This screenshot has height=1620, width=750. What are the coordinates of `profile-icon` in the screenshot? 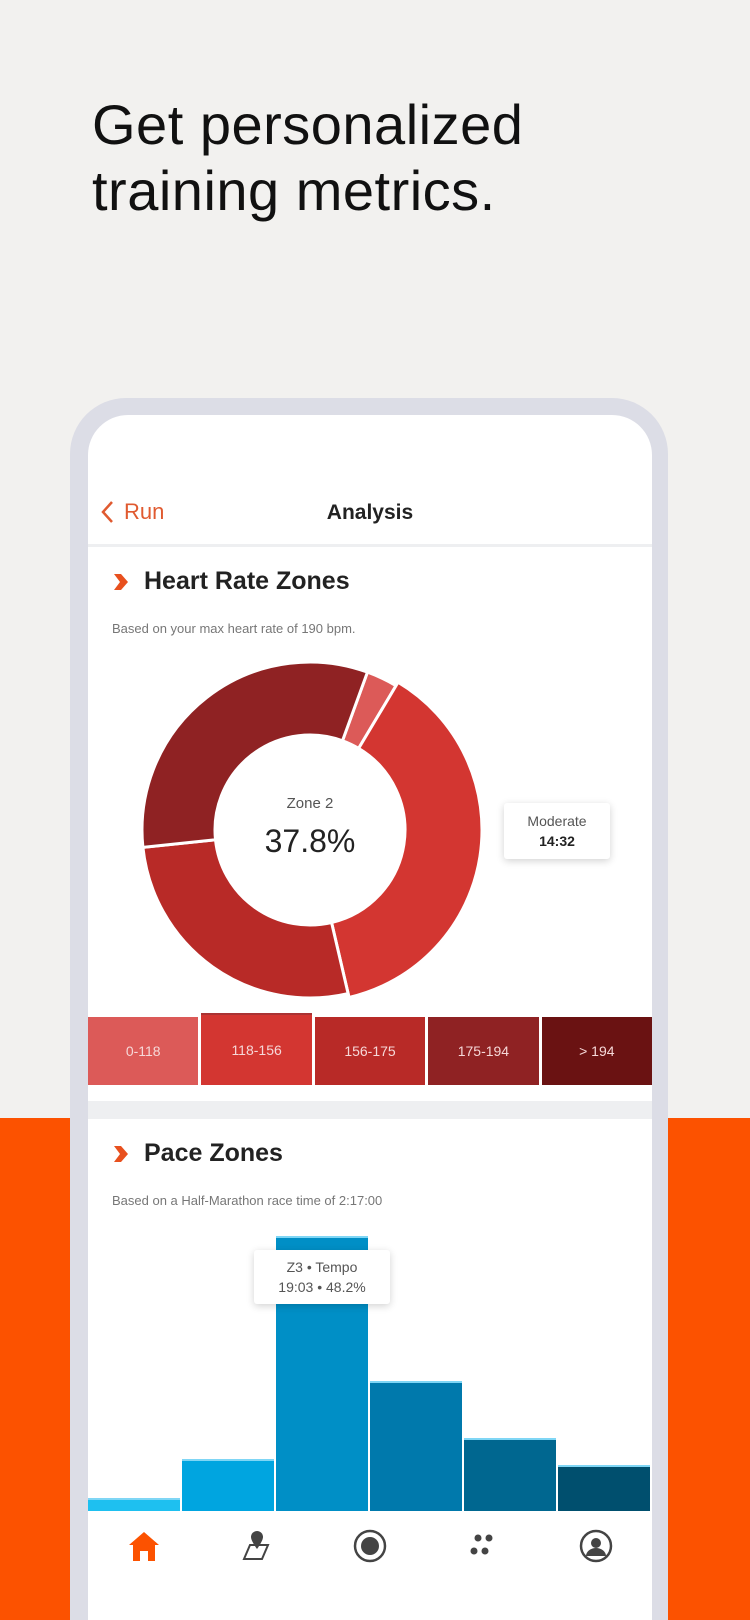 It's located at (595, 1546).